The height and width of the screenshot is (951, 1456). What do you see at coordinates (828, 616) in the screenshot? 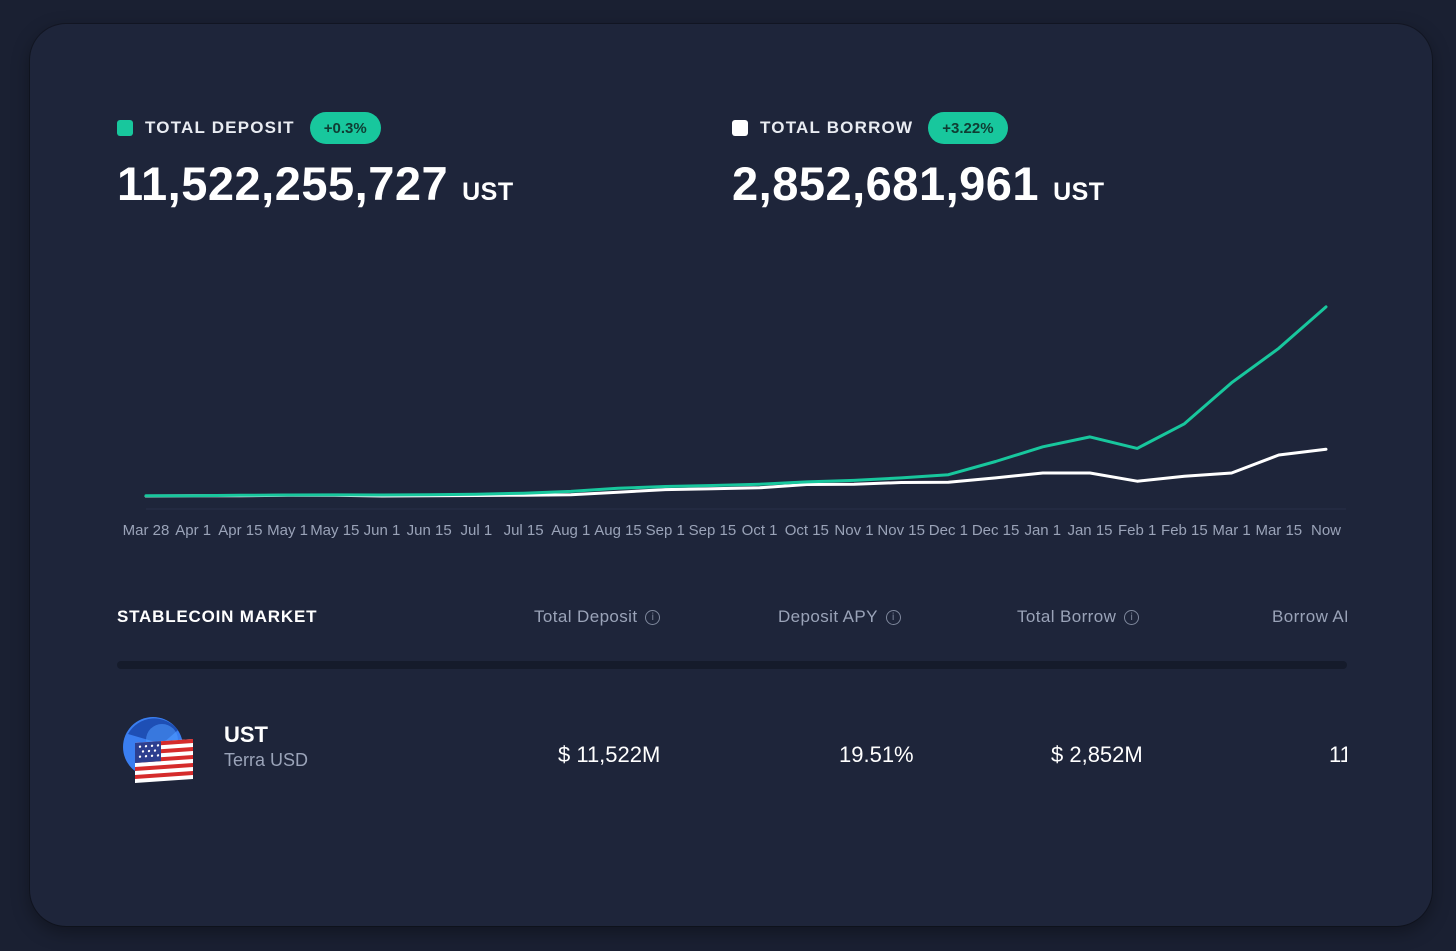
I see `column-deposit-apy-label: Deposit APY` at bounding box center [828, 616].